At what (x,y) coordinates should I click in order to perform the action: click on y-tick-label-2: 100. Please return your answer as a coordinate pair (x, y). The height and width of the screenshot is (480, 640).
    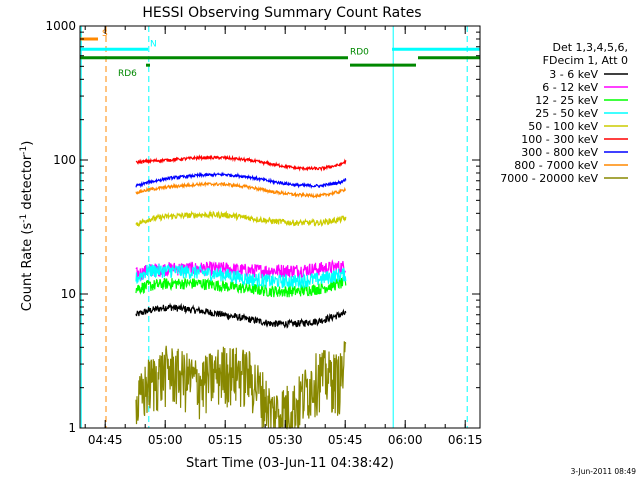
    Looking at the image, I should click on (64, 160).